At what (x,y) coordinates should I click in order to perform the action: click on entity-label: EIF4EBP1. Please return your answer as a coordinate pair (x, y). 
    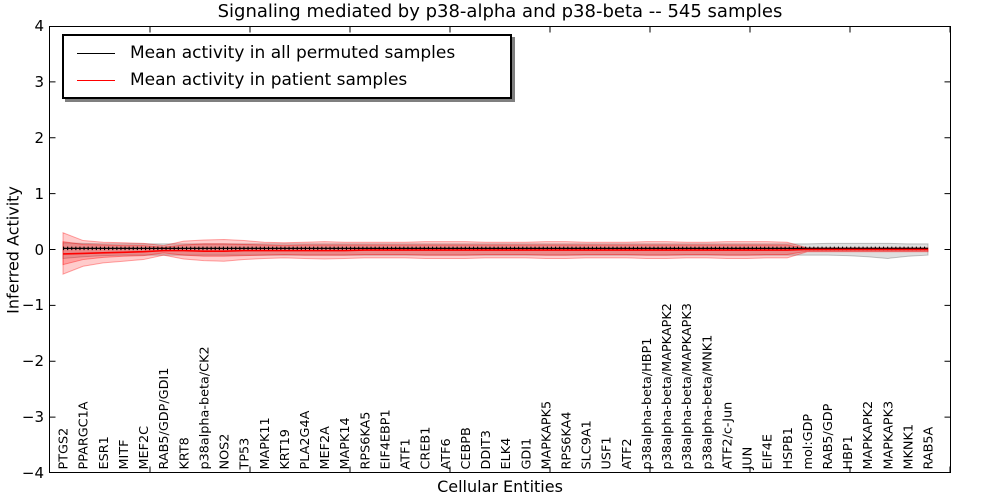
    Looking at the image, I should click on (385, 439).